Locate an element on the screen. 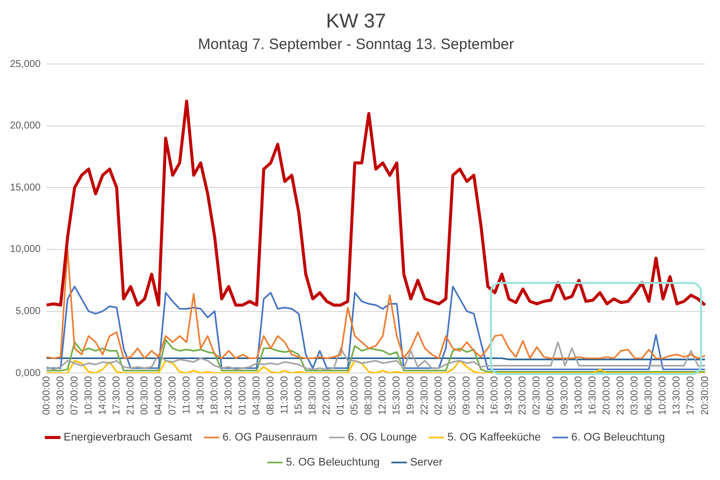 The width and height of the screenshot is (720, 480). x-tick-label: 22:00:00 is located at coordinates (327, 396).